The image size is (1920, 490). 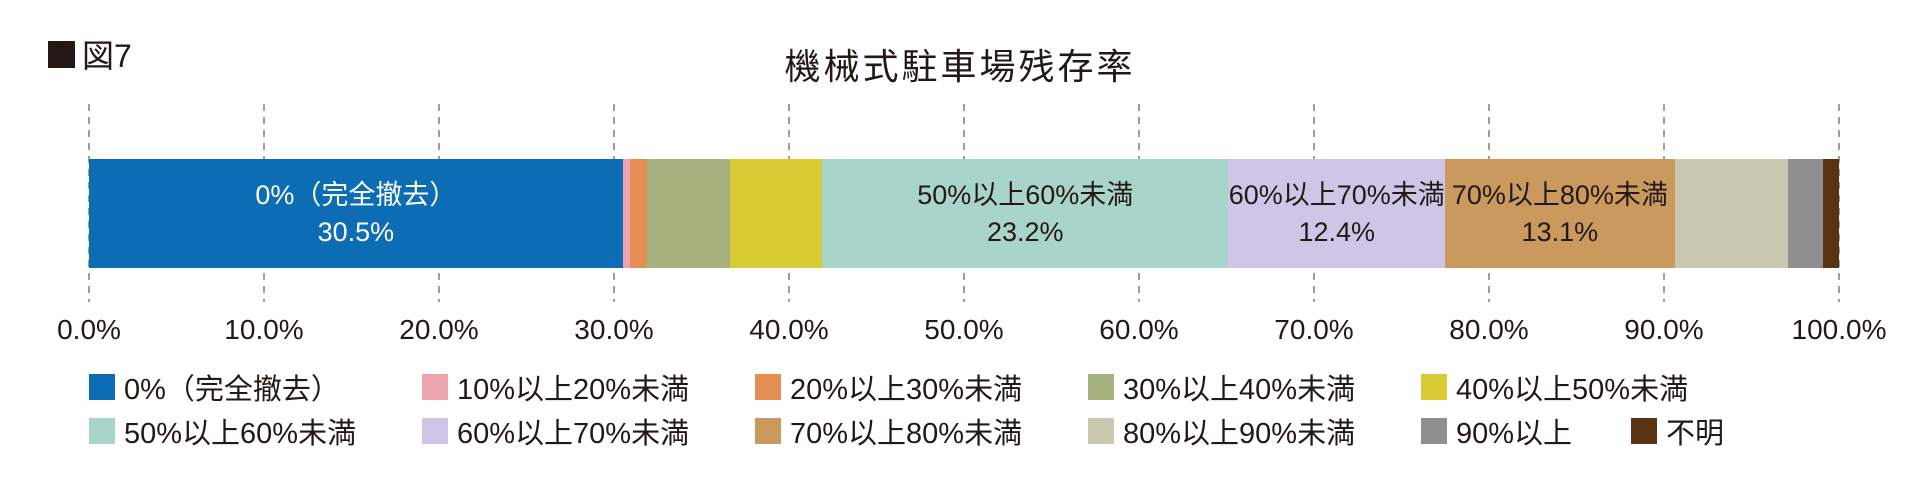 What do you see at coordinates (356, 231) in the screenshot?
I see `segment-value-label: 30.5%` at bounding box center [356, 231].